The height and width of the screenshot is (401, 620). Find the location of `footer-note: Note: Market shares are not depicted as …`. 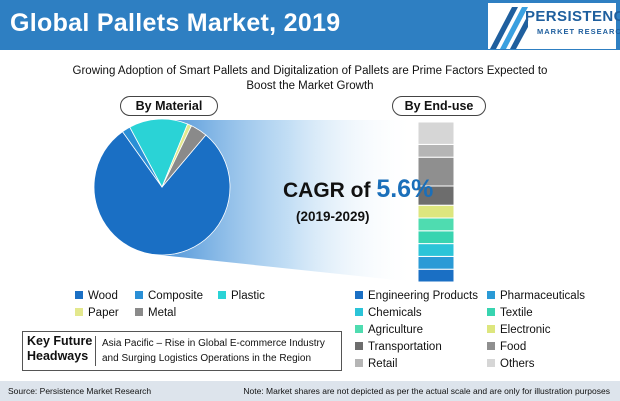

footer-note: Note: Market shares are not depicted as … is located at coordinates (426, 391).